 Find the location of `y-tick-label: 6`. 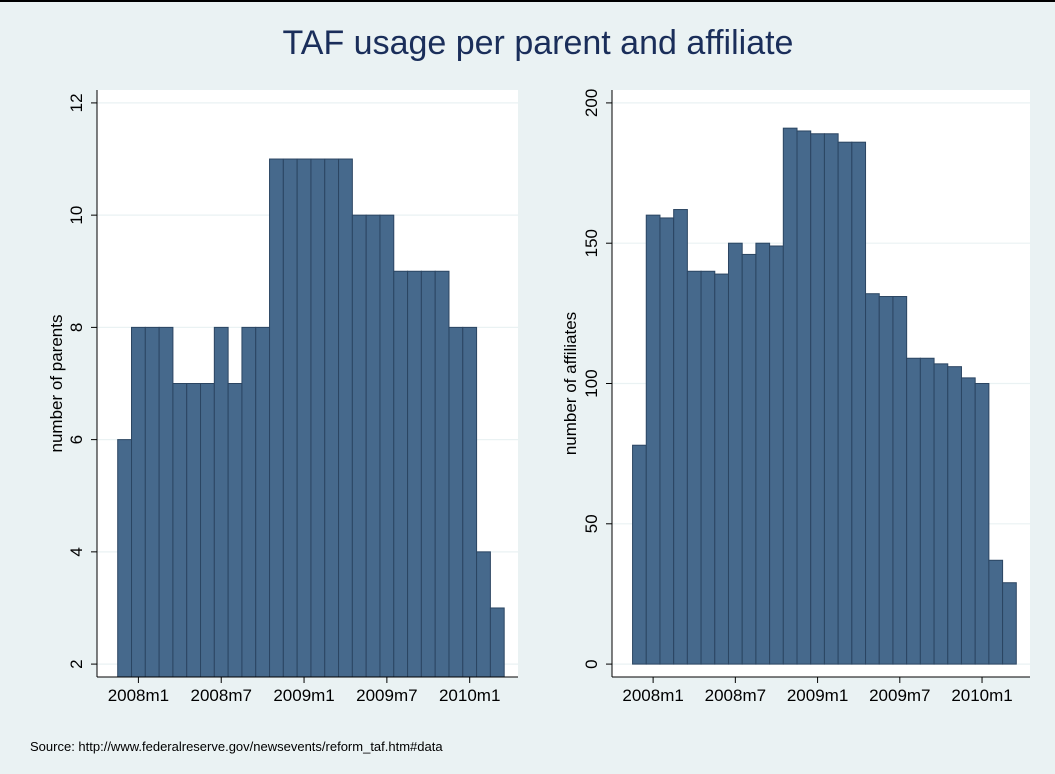

y-tick-label: 6 is located at coordinates (76, 439).